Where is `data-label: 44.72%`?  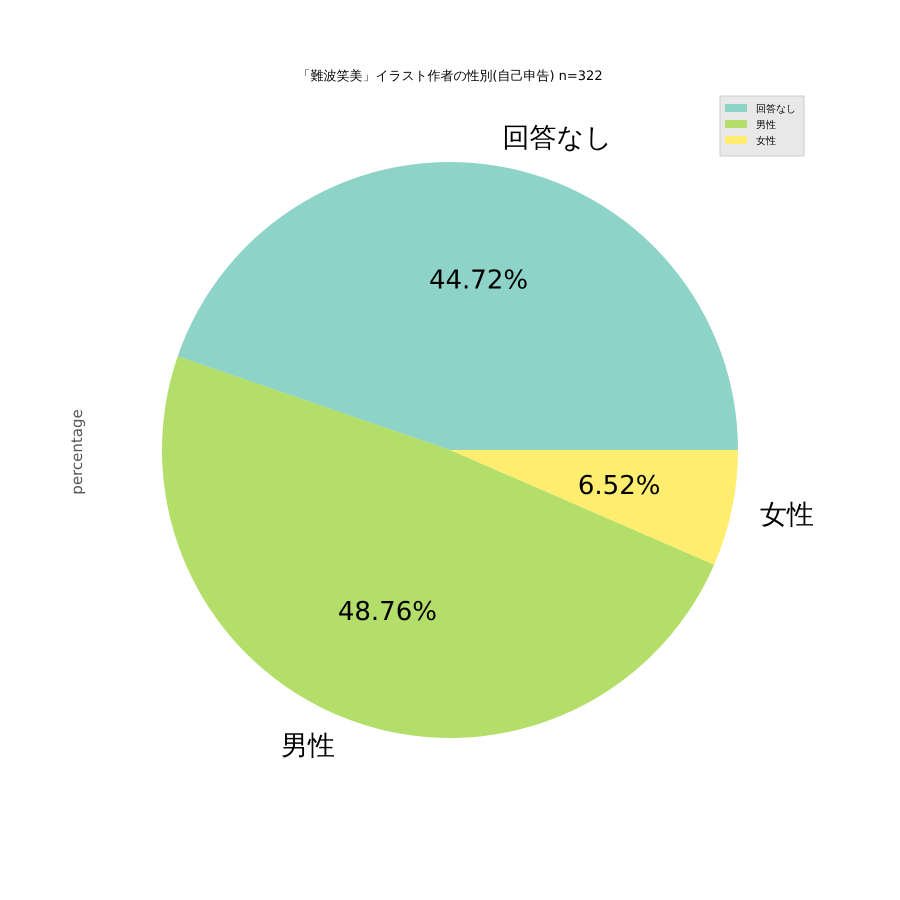
data-label: 44.72% is located at coordinates (478, 281).